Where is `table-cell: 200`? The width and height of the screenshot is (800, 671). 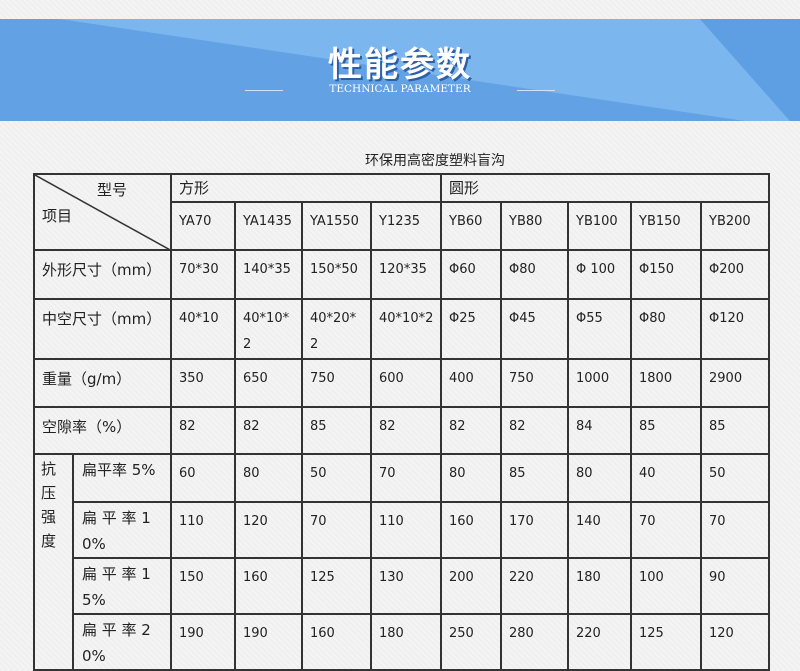 table-cell: 200 is located at coordinates (471, 586).